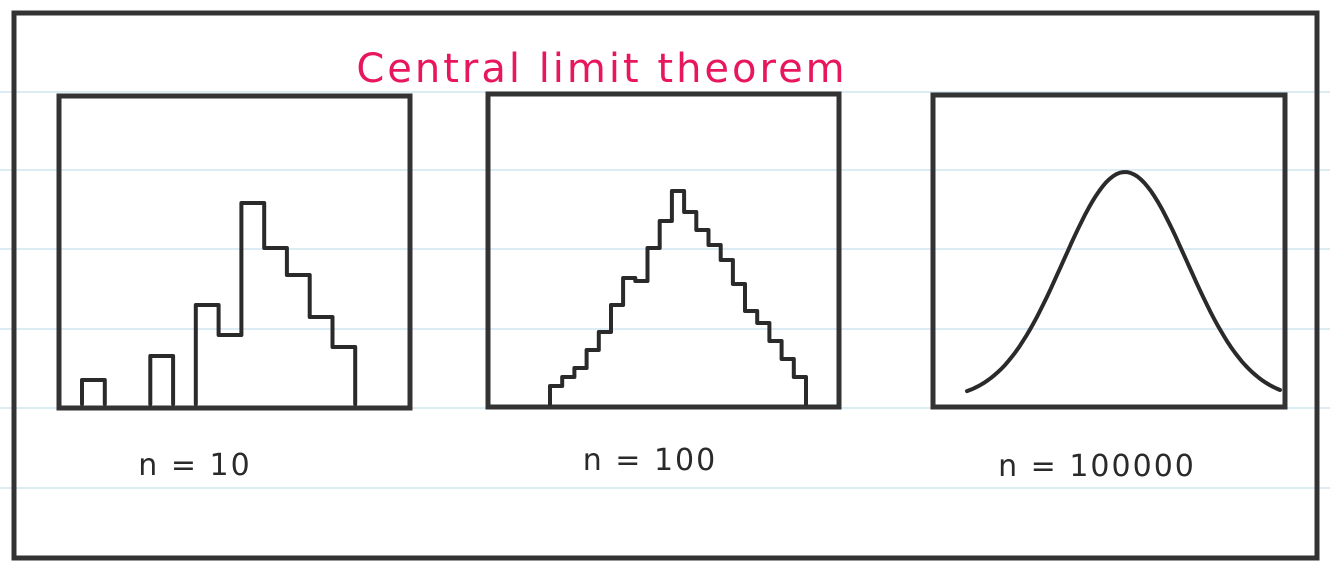 Image resolution: width=1330 pixels, height=567 pixels. What do you see at coordinates (194, 465) in the screenshot?
I see `caption-n10: n = 10` at bounding box center [194, 465].